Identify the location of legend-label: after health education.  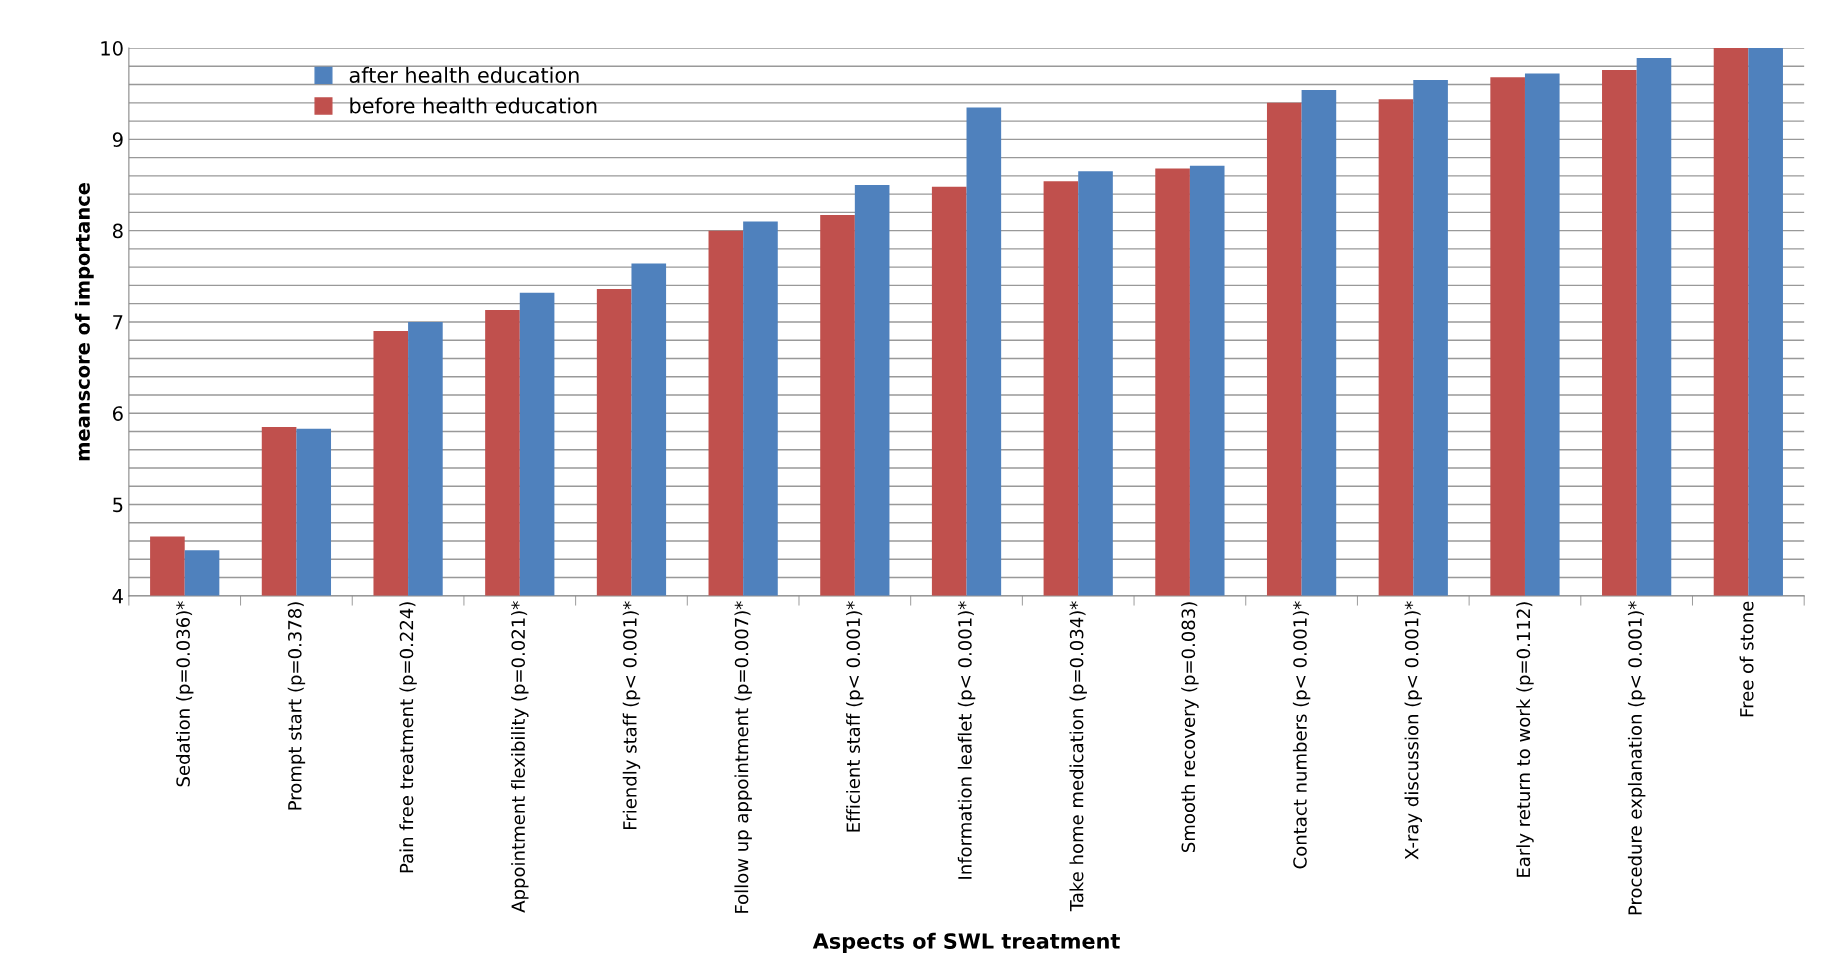
(464, 74).